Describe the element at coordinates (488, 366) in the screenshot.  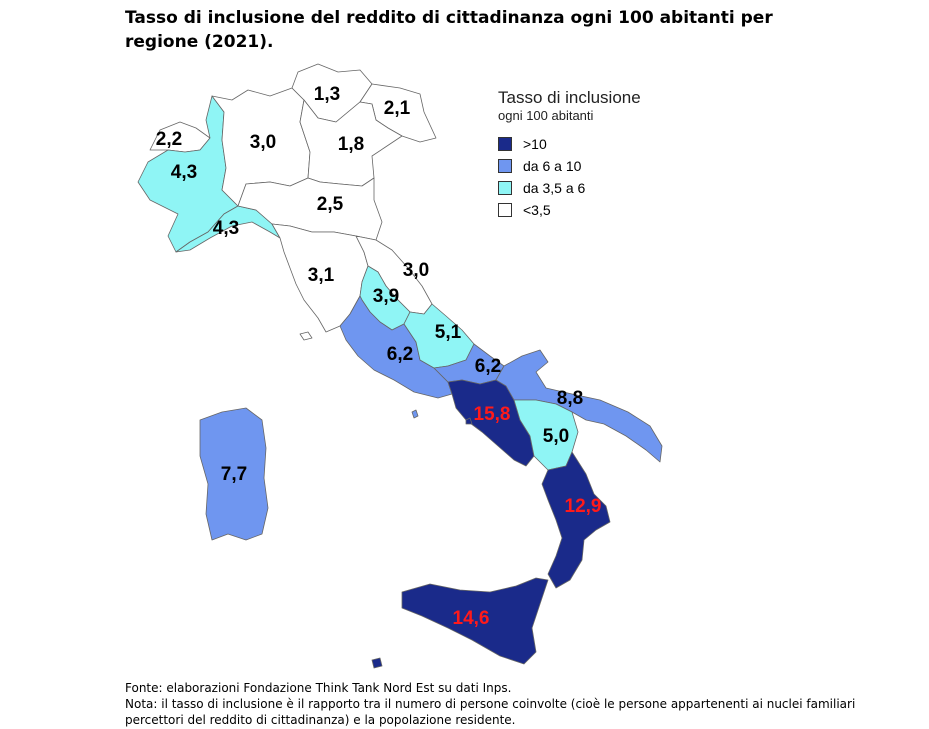
I see `label-molise: 6,2` at that location.